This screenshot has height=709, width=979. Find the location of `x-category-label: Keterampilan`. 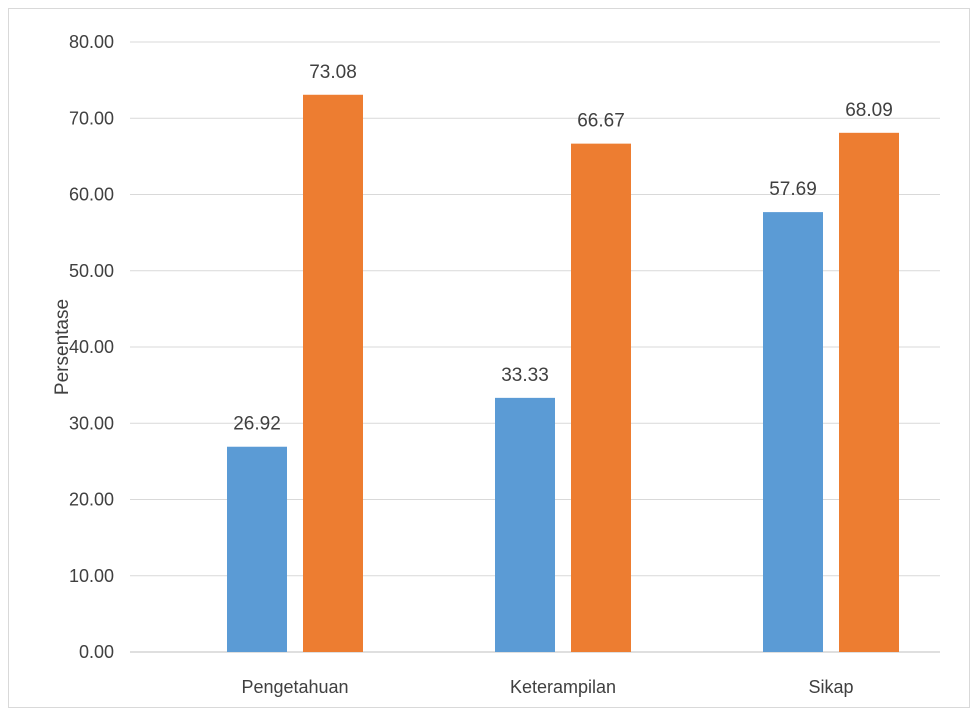

x-category-label: Keterampilan is located at coordinates (563, 687).